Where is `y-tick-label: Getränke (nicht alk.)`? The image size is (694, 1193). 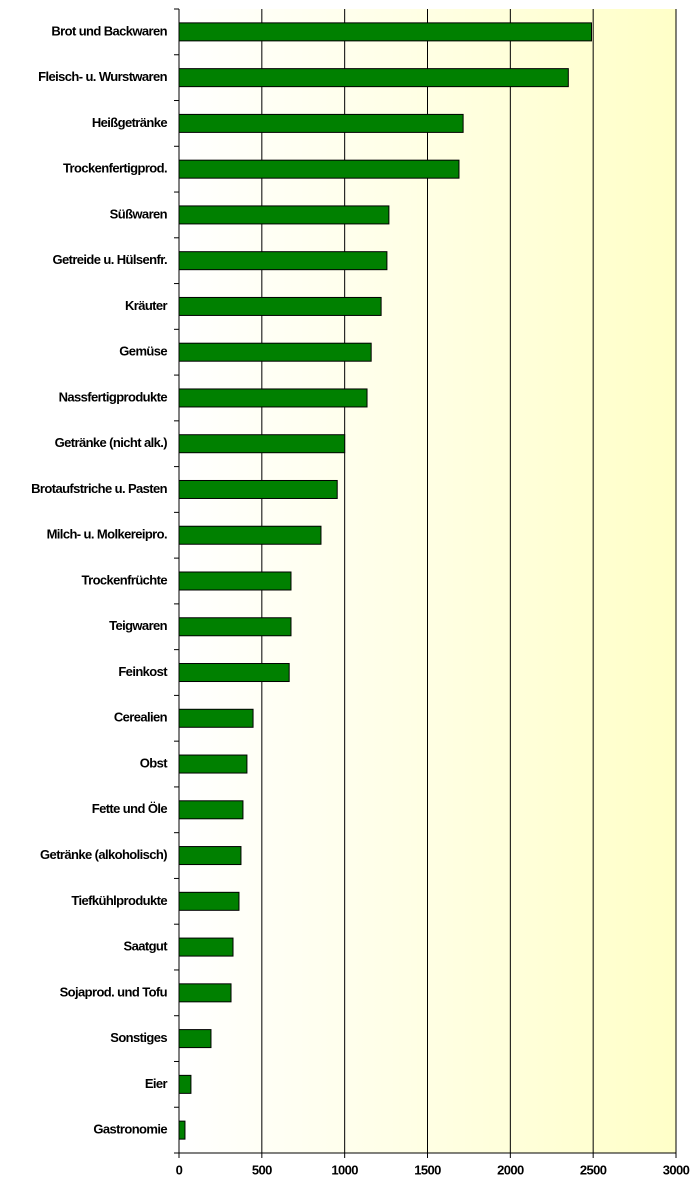 y-tick-label: Getränke (nicht alk.) is located at coordinates (111, 442).